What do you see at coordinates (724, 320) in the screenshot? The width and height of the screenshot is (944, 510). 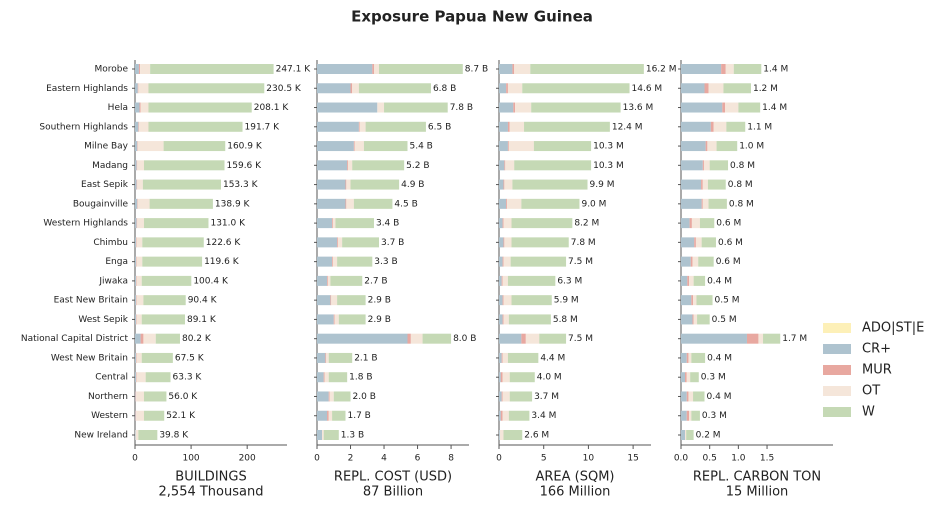 I see `bar-label: 0.5 M` at bounding box center [724, 320].